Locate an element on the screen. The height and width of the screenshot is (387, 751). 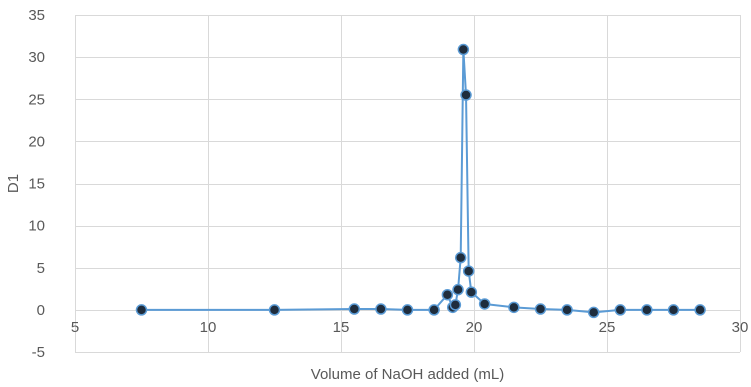
y-tick-label: 15 is located at coordinates (36, 184).